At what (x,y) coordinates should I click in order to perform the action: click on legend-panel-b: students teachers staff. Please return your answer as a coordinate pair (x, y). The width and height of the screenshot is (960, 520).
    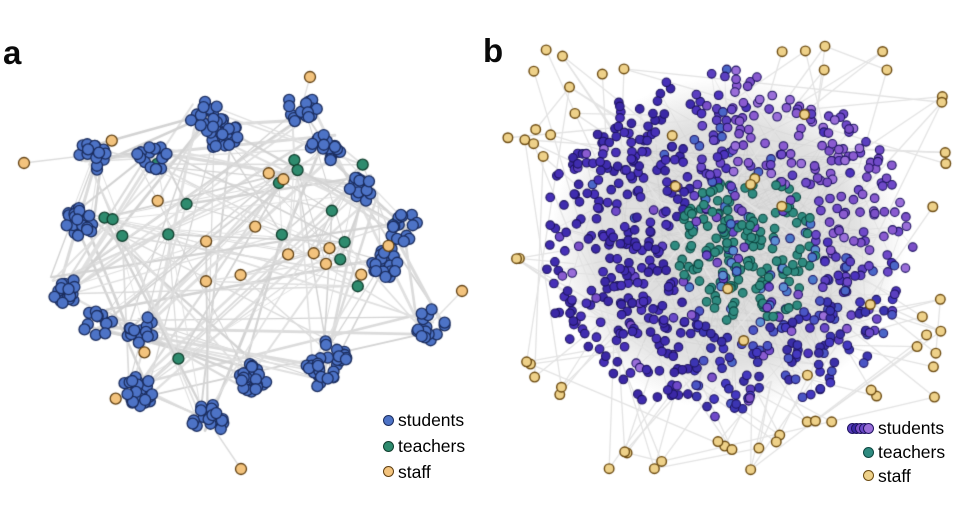
    Looking at the image, I should click on (890, 452).